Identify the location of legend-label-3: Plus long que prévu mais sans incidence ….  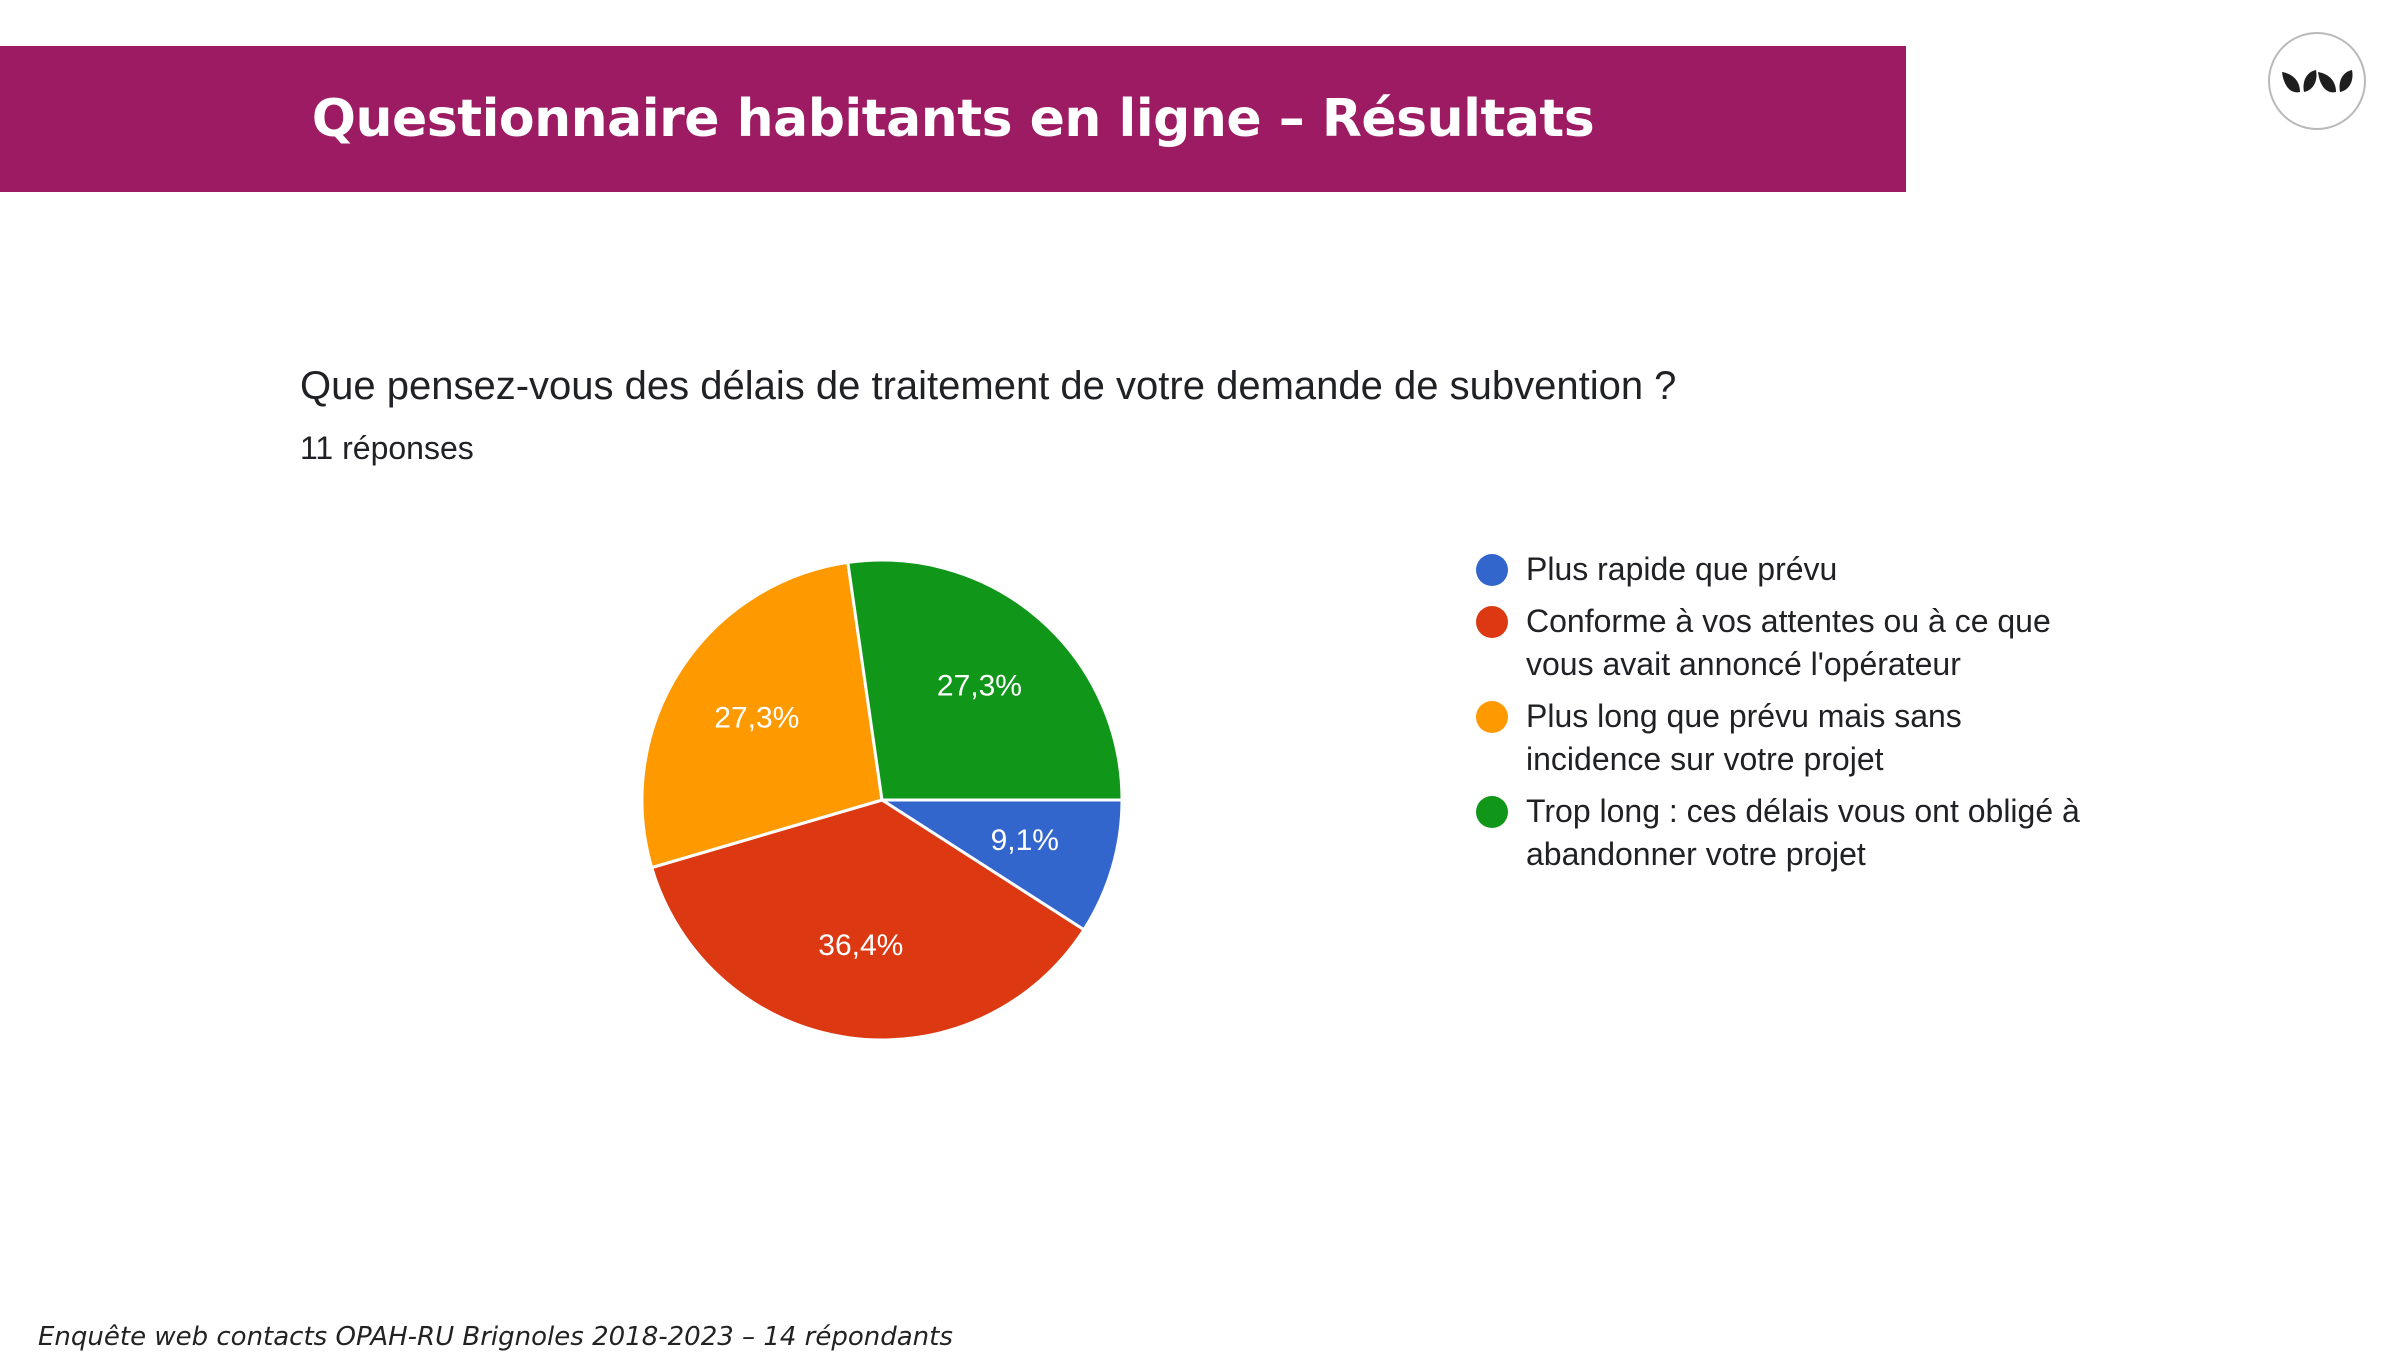
(1744, 737).